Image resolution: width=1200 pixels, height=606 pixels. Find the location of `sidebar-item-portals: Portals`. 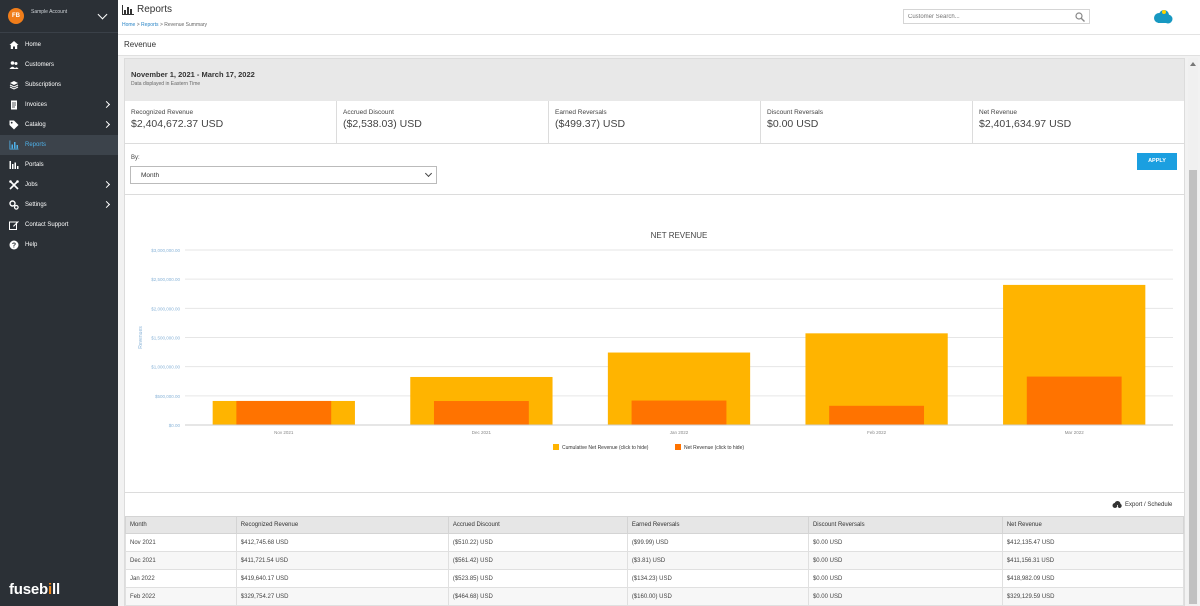

sidebar-item-portals: Portals is located at coordinates (59, 165).